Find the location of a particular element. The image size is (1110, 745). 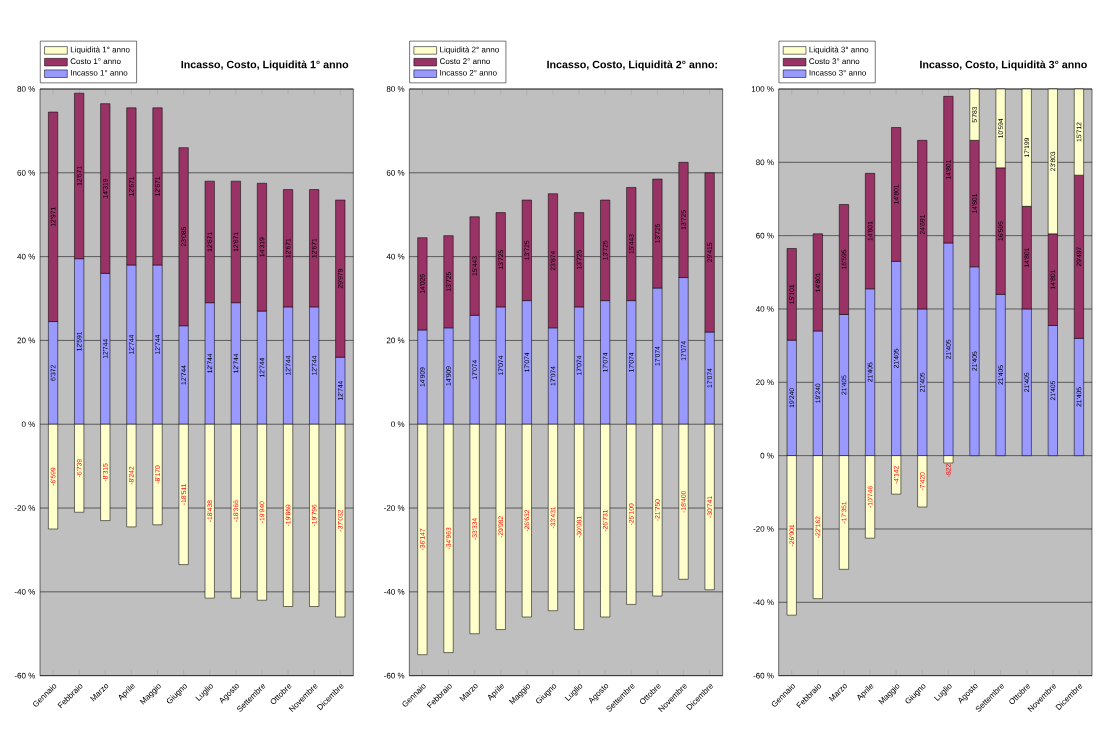

legend-label: Incasso 3° anno is located at coordinates (838, 72).